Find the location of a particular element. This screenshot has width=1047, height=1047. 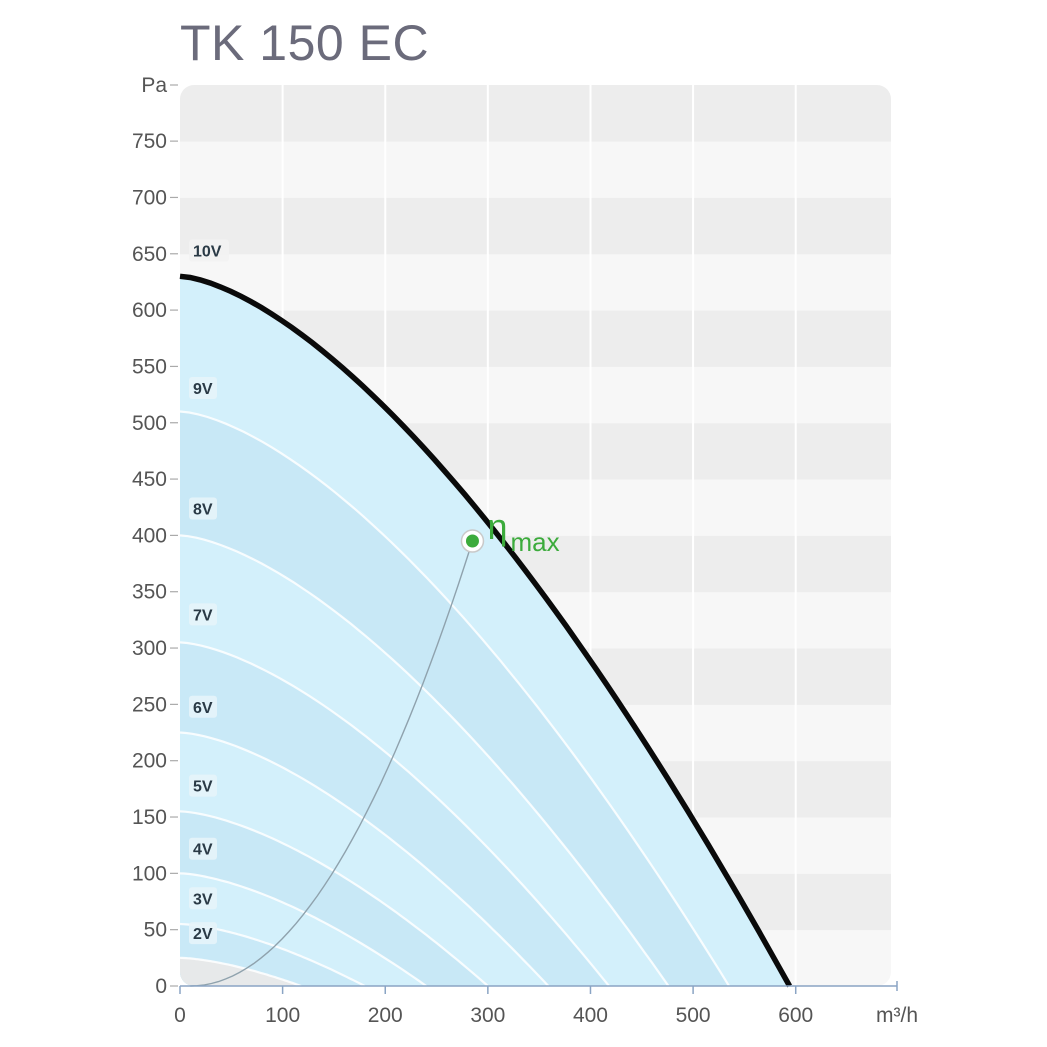

x-tick-label: 500 is located at coordinates (693, 1015).